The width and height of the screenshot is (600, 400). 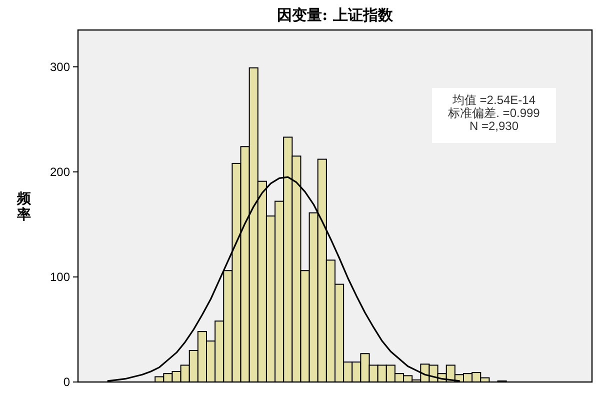 What do you see at coordinates (60, 277) in the screenshot?
I see `y-tick-label: 100` at bounding box center [60, 277].